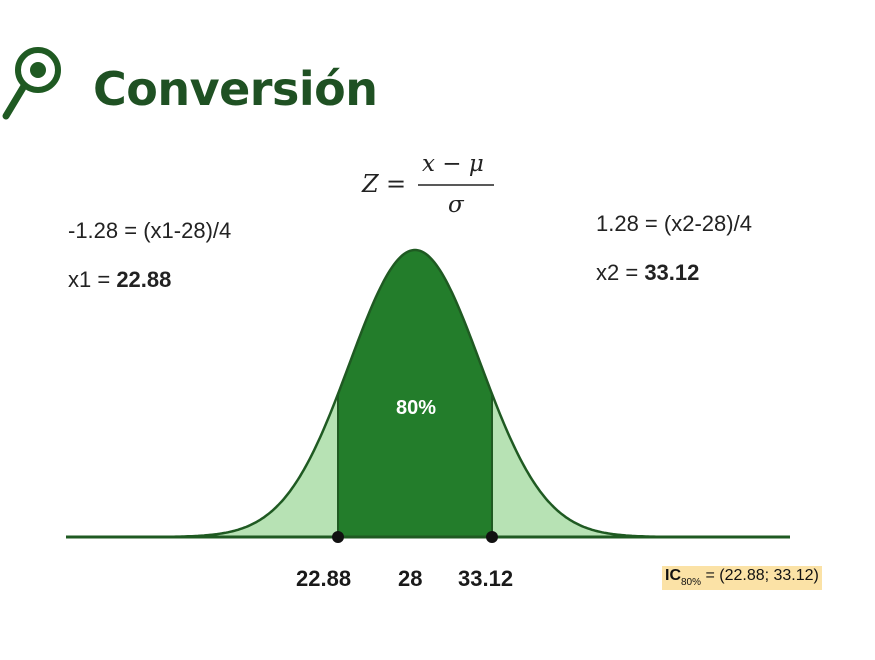 The height and width of the screenshot is (660, 875). I want to click on right-result: x2 = 33.12, so click(647, 273).